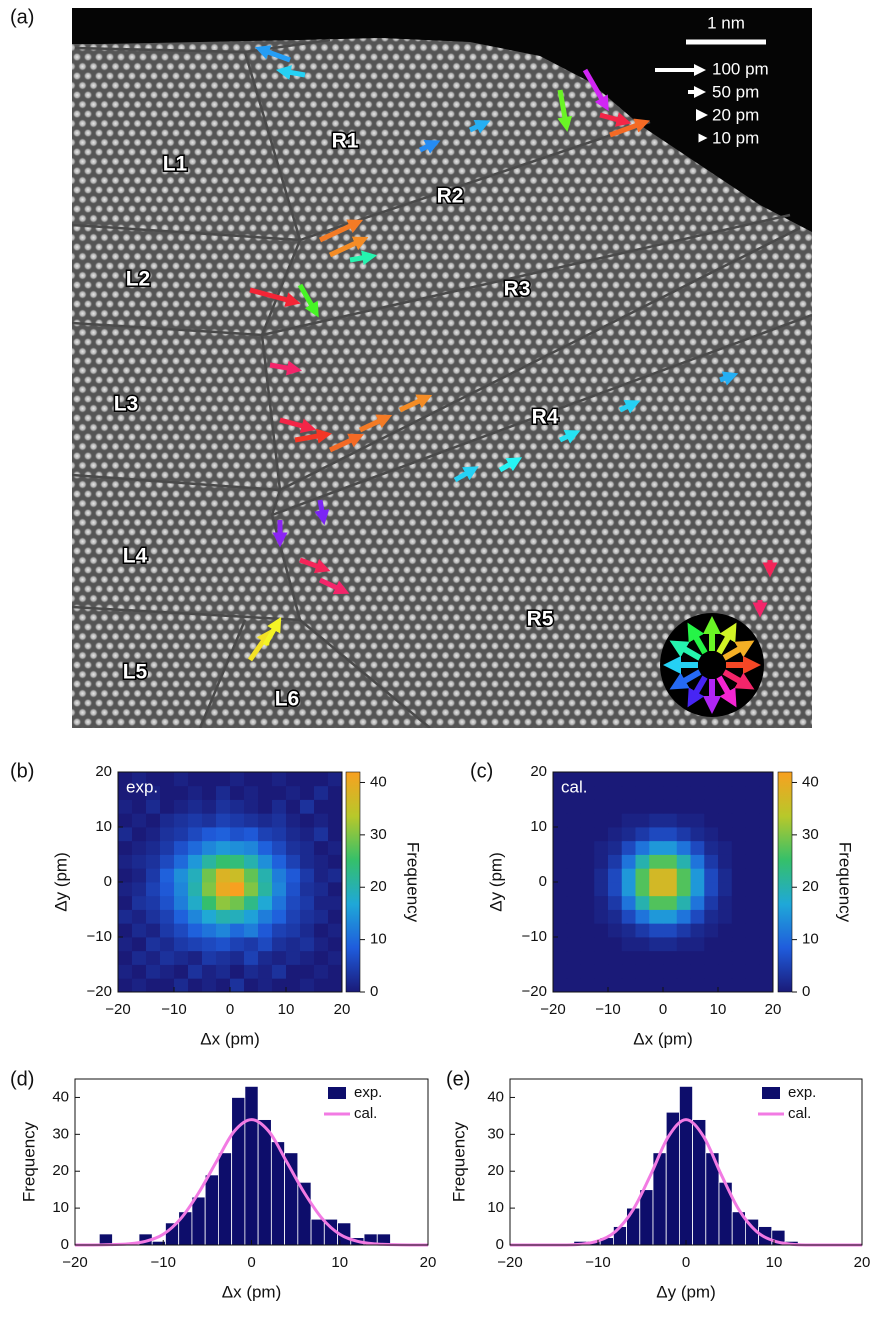 The width and height of the screenshot is (877, 1328). What do you see at coordinates (374, 991) in the screenshot?
I see `colorbar-tick-label: 0` at bounding box center [374, 991].